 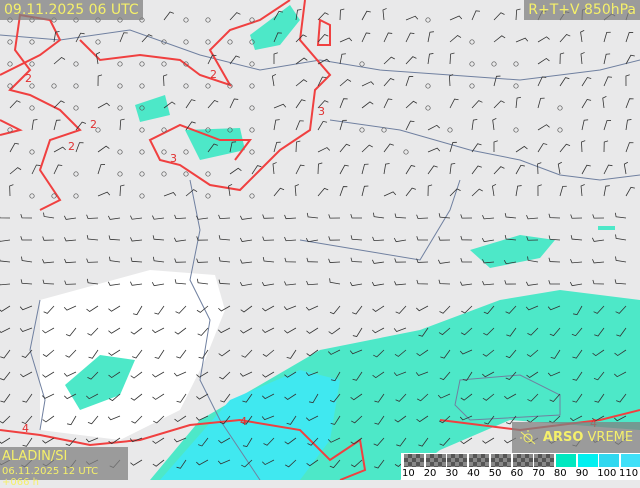 What do you see at coordinates (527, 436) in the screenshot?
I see `weather-icon` at bounding box center [527, 436].